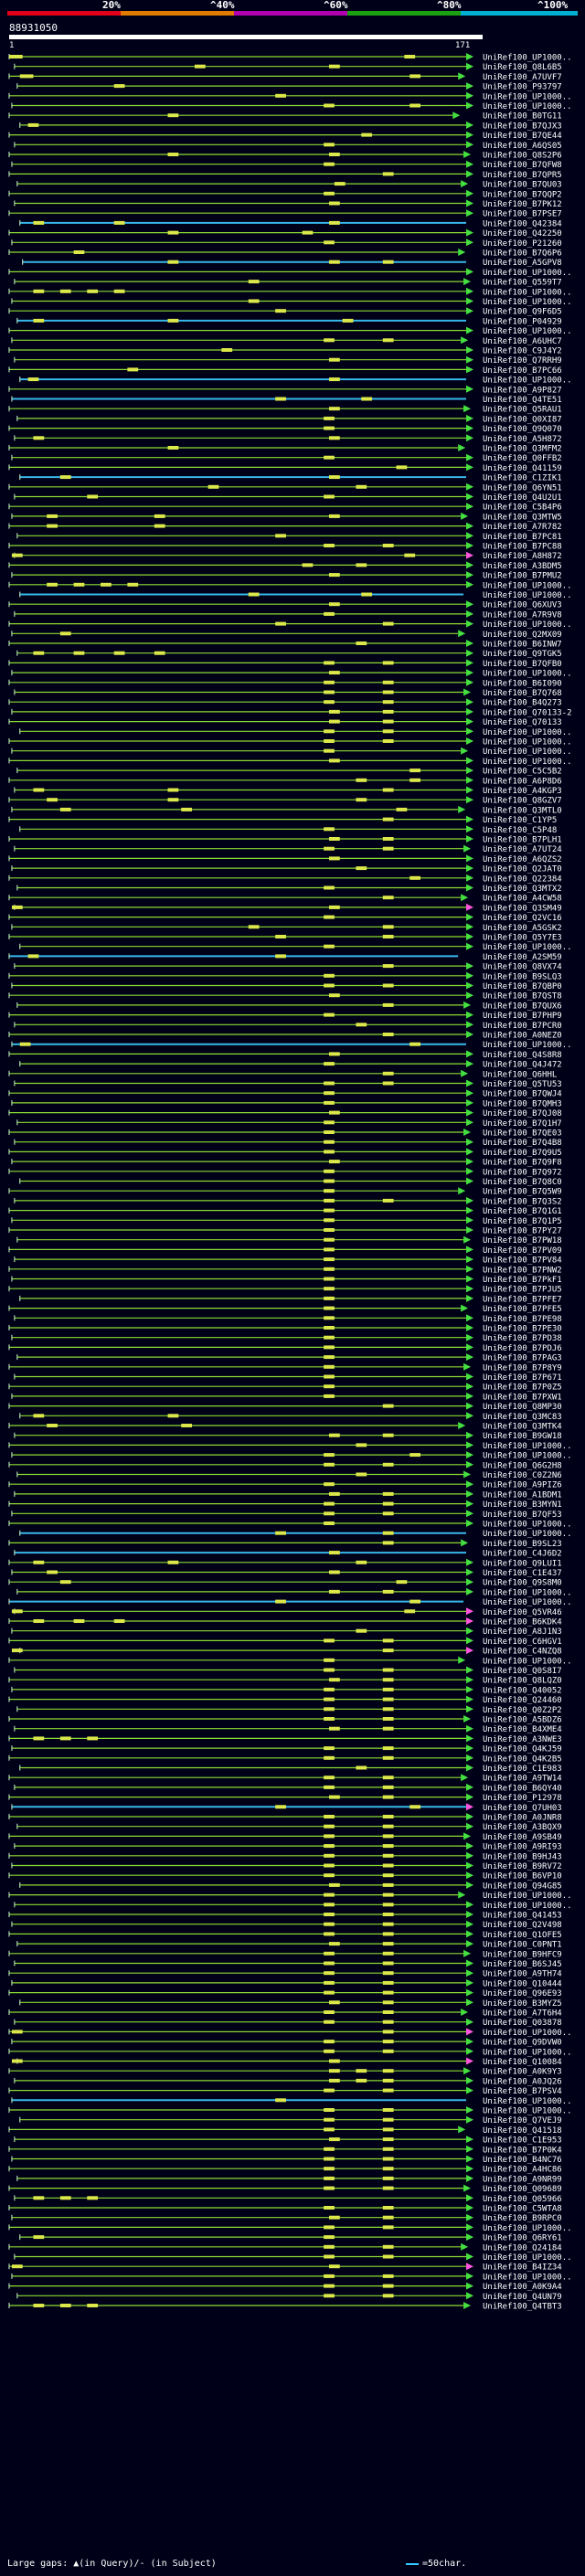 This screenshot has height=2576, width=585. I want to click on pct-label-20: 20%, so click(111, 5).